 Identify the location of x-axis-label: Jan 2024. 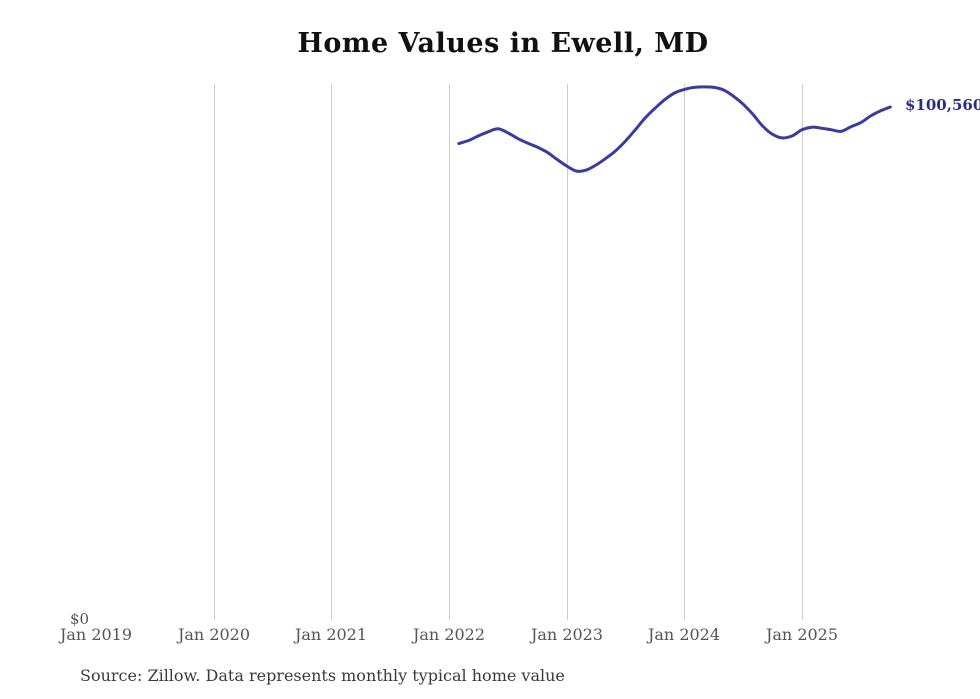
(684, 634).